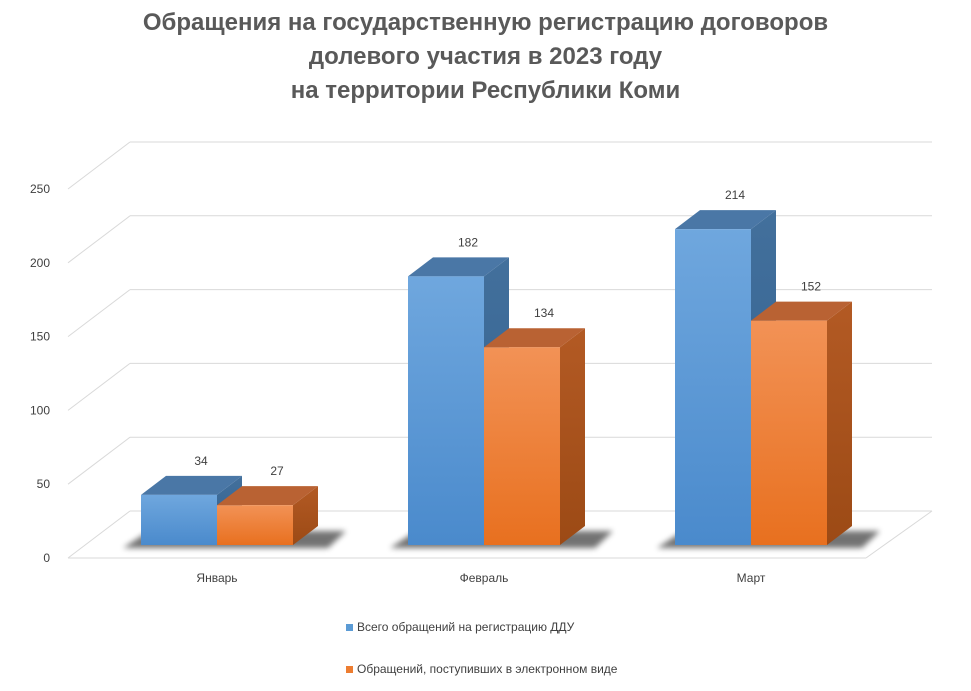 The image size is (971, 691). Describe the element at coordinates (40, 410) in the screenshot. I see `y-tick-label: 100` at that location.